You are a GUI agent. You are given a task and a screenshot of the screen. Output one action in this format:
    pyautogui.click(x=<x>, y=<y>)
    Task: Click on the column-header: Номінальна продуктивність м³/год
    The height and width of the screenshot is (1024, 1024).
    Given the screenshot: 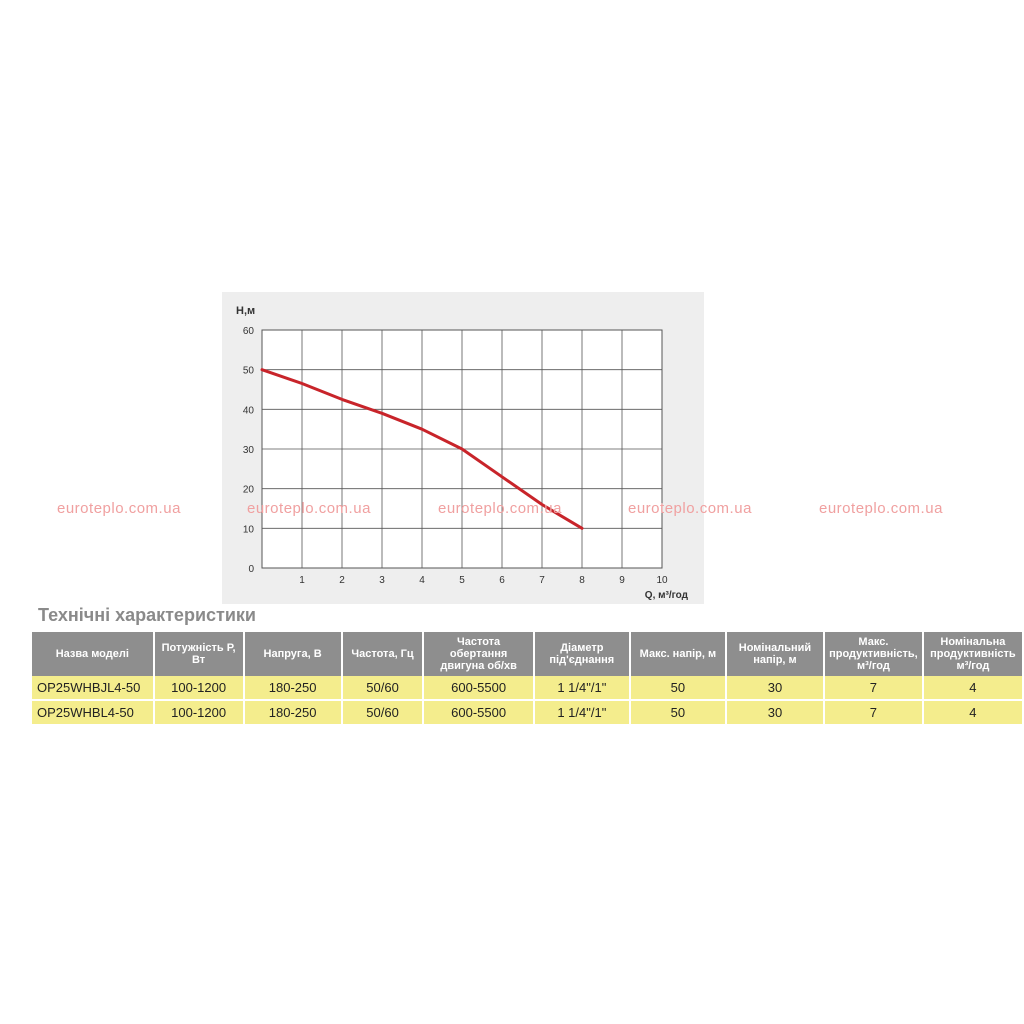 What is the action you would take?
    pyautogui.click(x=972, y=654)
    